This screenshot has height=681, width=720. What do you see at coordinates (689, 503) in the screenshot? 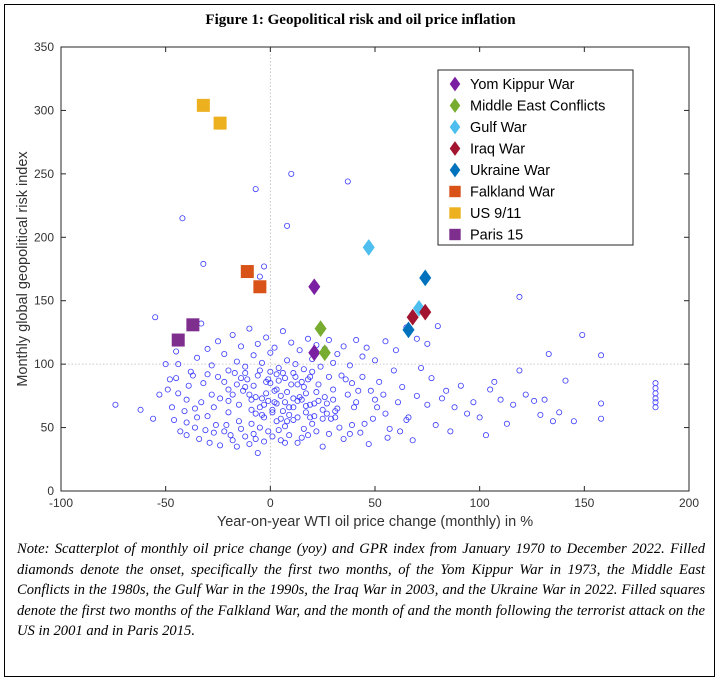
I see `x-tick-label: 200` at bounding box center [689, 503].